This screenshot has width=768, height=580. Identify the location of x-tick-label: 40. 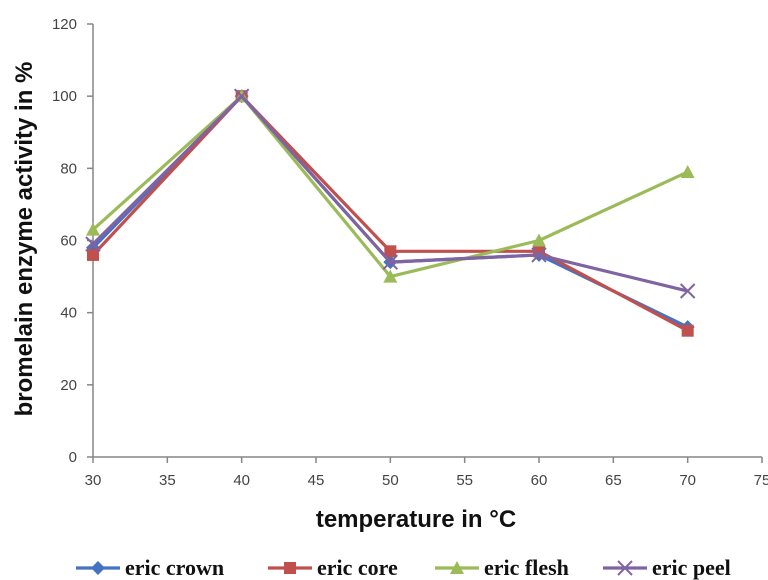
(241, 480).